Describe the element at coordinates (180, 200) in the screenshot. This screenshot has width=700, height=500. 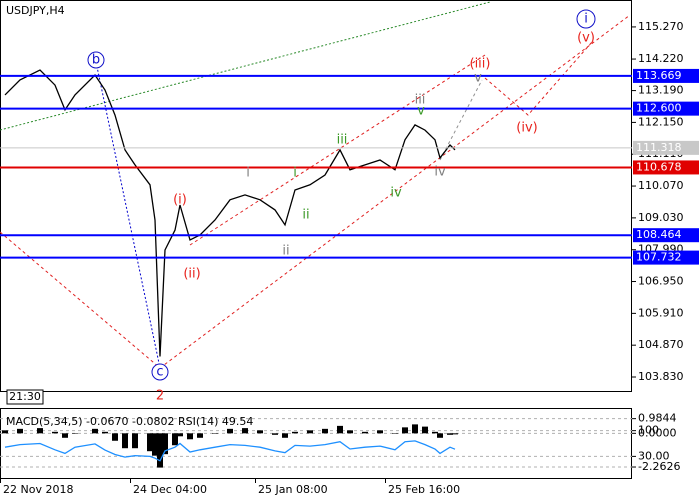
I see `wave-label: (i)` at that location.